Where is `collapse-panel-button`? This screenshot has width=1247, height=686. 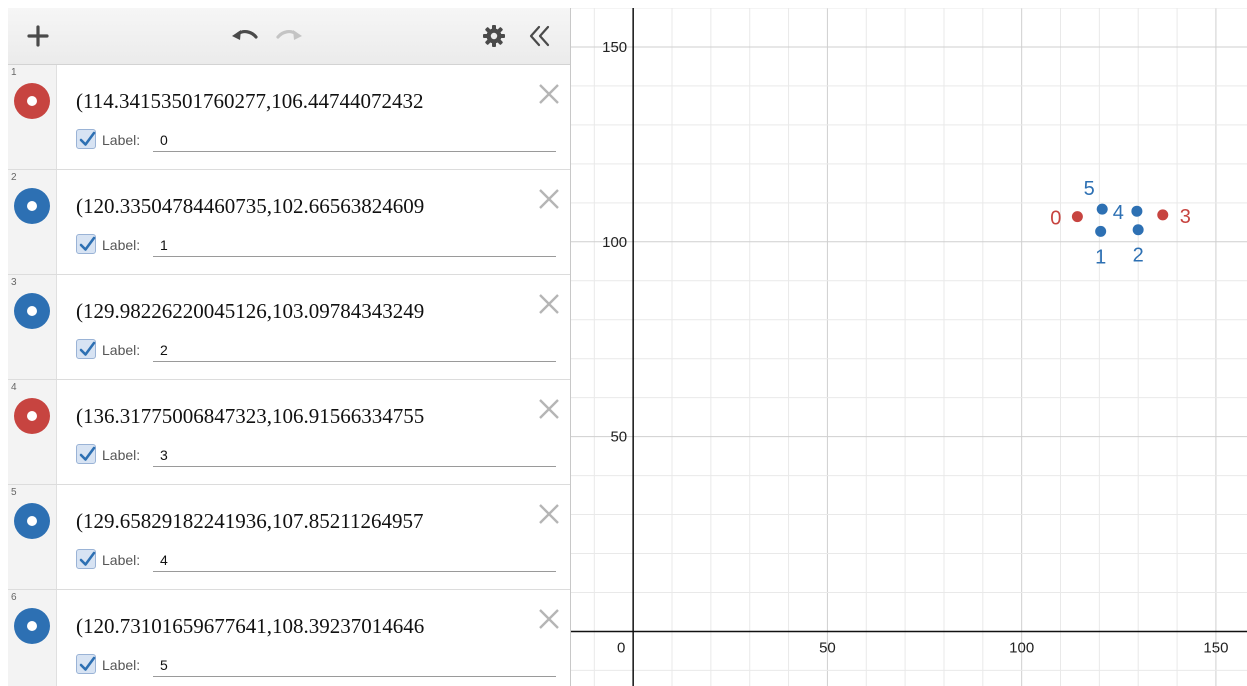 collapse-panel-button is located at coordinates (540, 36).